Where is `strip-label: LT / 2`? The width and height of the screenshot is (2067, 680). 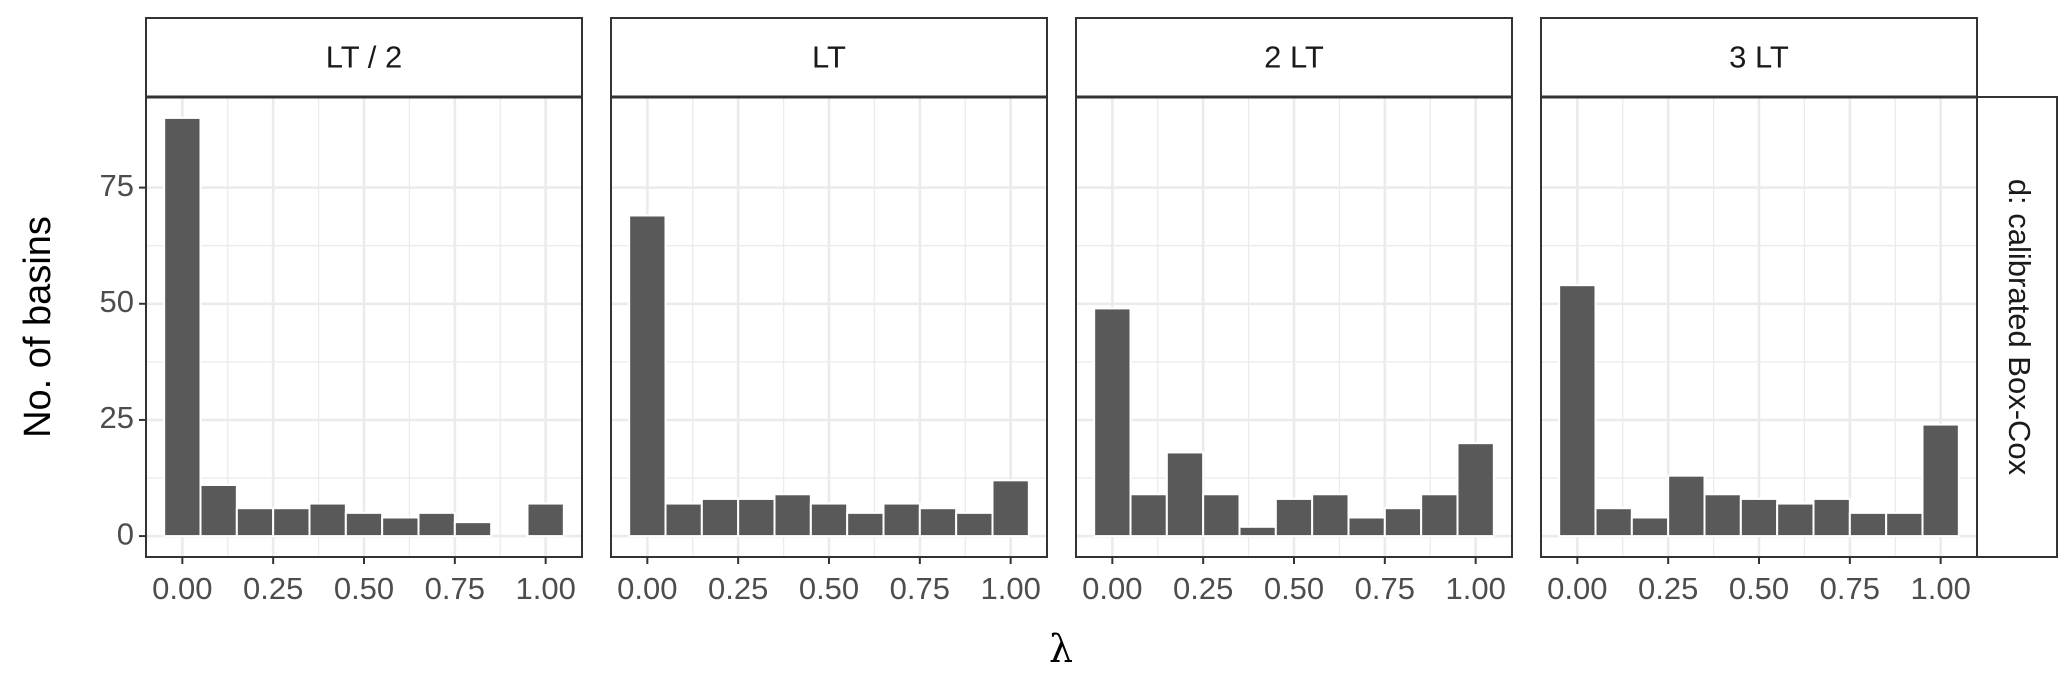
strip-label: LT / 2 is located at coordinates (364, 57).